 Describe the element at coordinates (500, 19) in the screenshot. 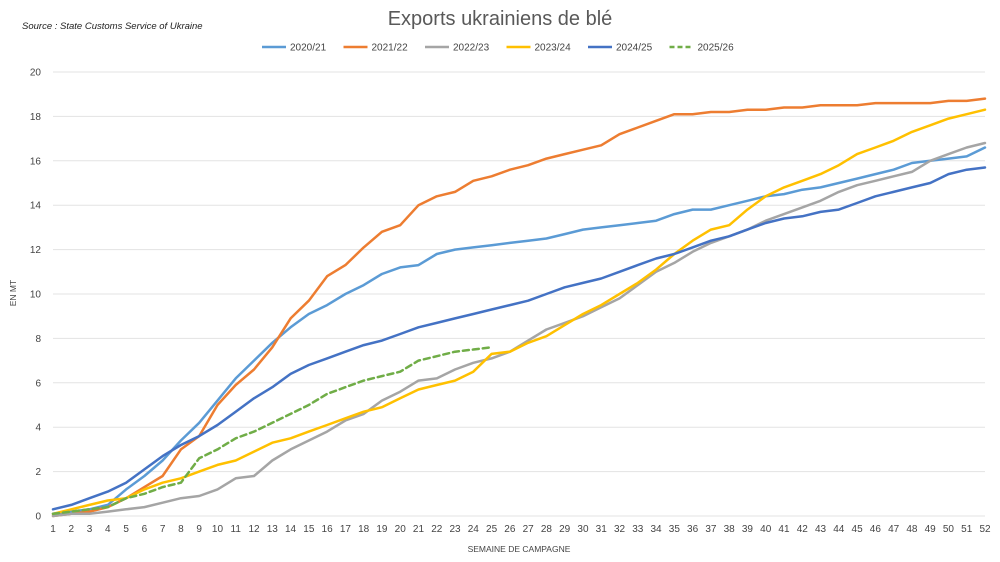

I see `chart-title: Exports ukrainiens de blé` at that location.